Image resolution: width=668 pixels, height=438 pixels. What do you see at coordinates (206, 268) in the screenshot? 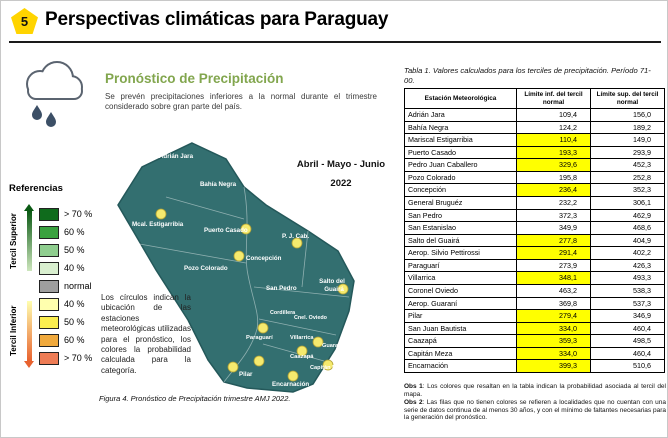
I see `map-label: Pozo Colorado` at bounding box center [206, 268].